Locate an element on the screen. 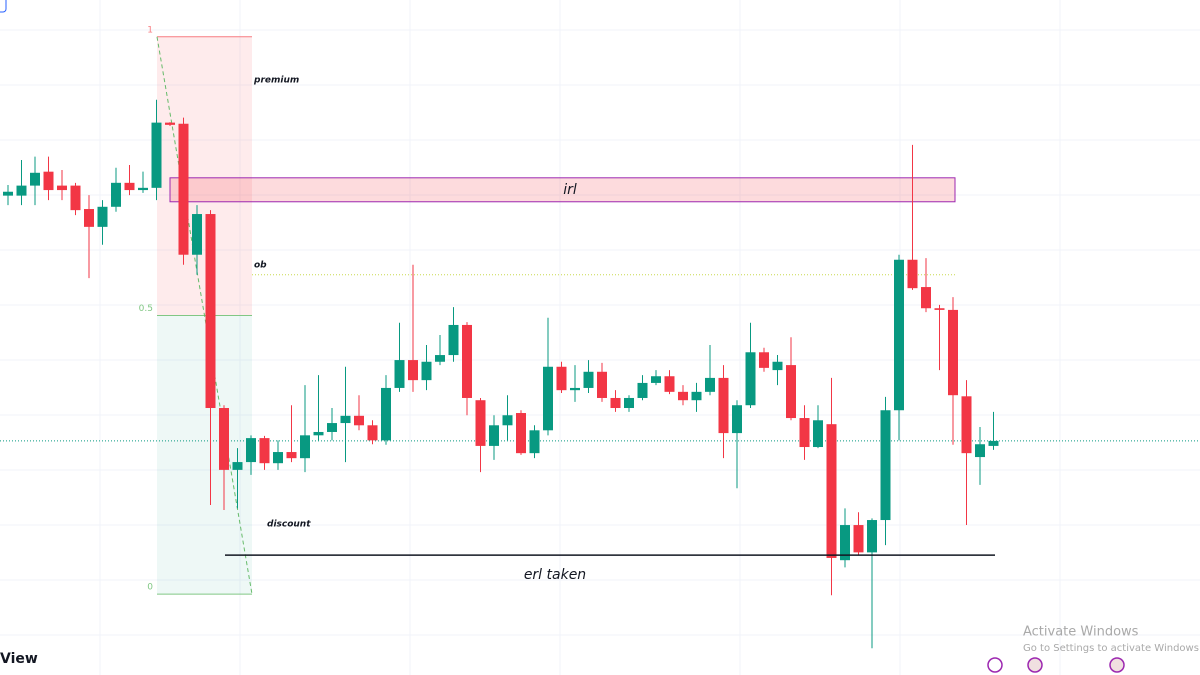 The image size is (1200, 675). fib-label: 1 is located at coordinates (150, 30).